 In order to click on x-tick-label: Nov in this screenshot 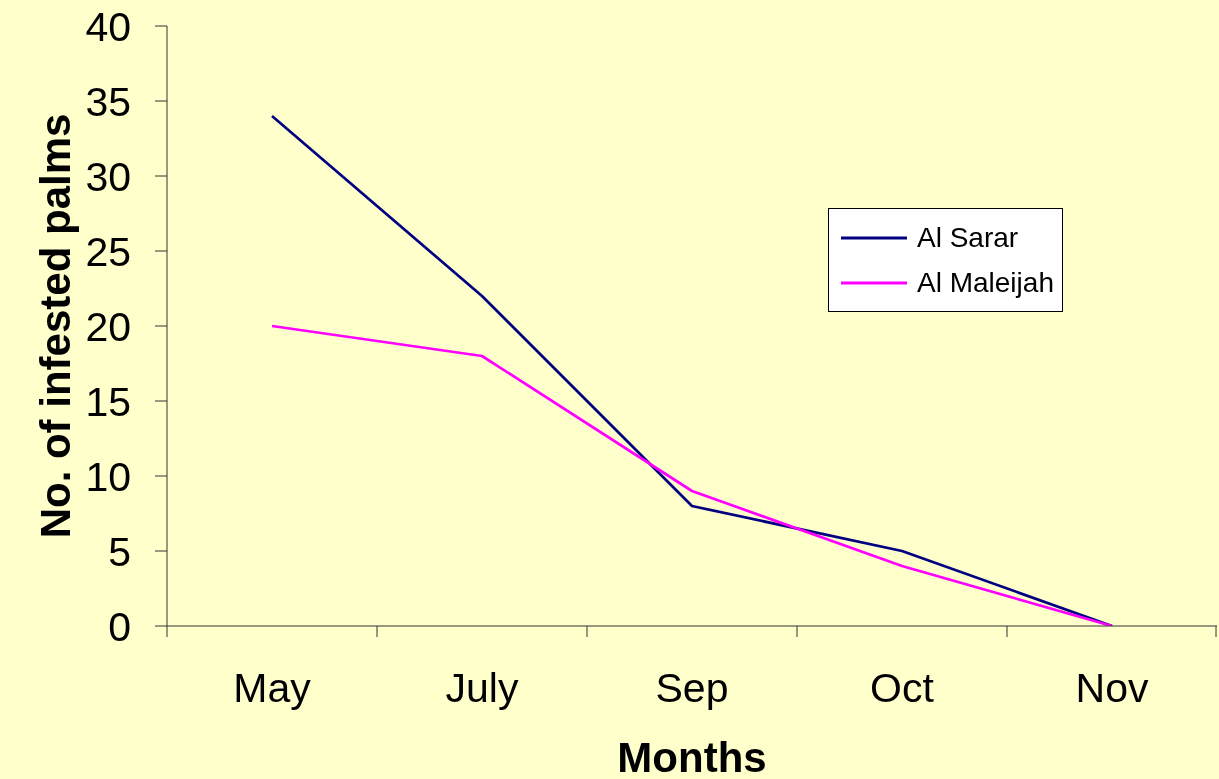, I will do `click(1112, 688)`.